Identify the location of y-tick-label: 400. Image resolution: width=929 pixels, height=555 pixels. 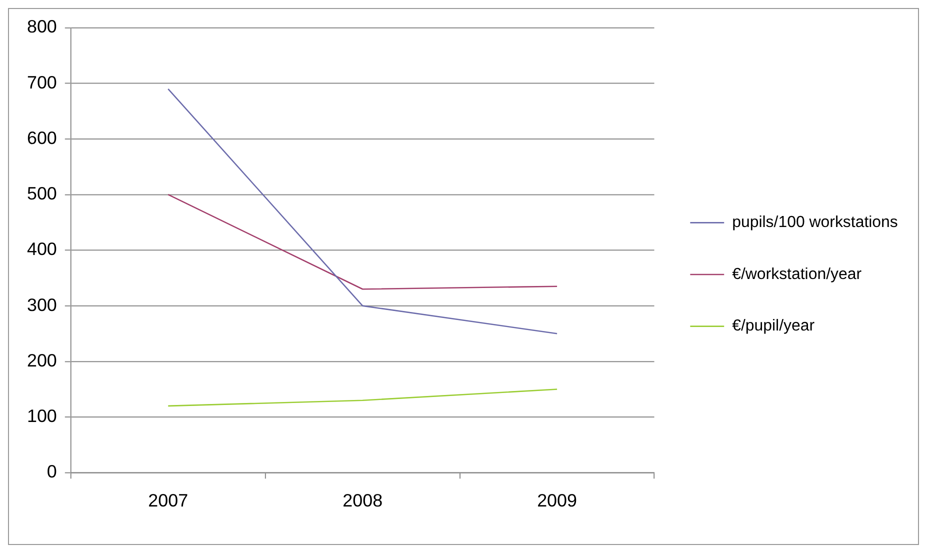
(41, 249).